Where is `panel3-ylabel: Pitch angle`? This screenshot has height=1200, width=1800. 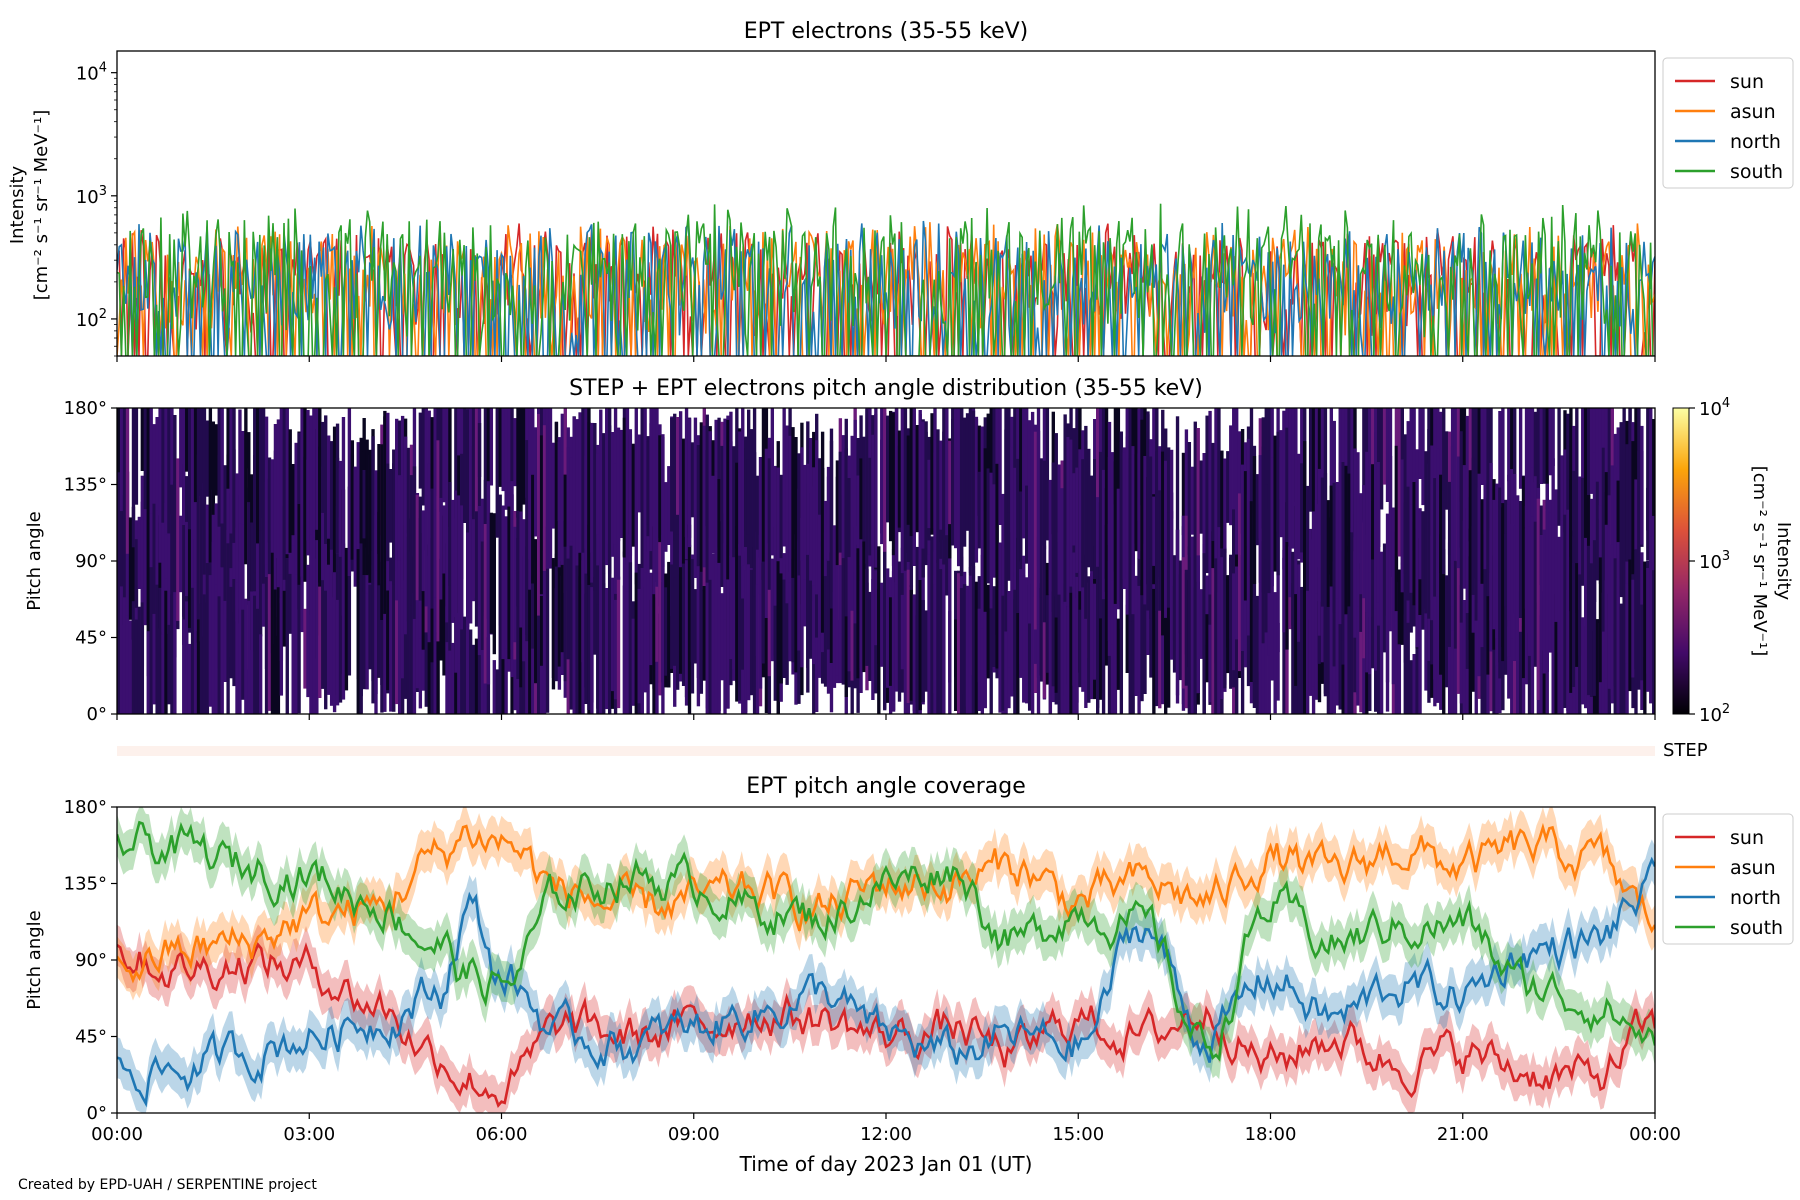 panel3-ylabel: Pitch angle is located at coordinates (34, 959).